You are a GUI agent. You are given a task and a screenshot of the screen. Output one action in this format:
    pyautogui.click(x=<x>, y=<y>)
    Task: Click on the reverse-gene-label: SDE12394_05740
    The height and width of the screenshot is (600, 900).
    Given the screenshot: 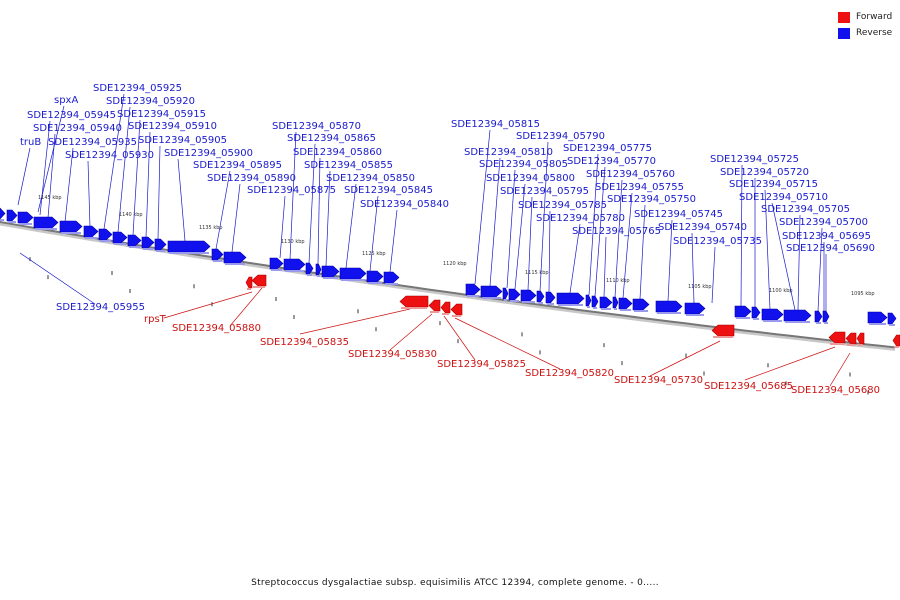 What is the action you would take?
    pyautogui.click(x=702, y=227)
    